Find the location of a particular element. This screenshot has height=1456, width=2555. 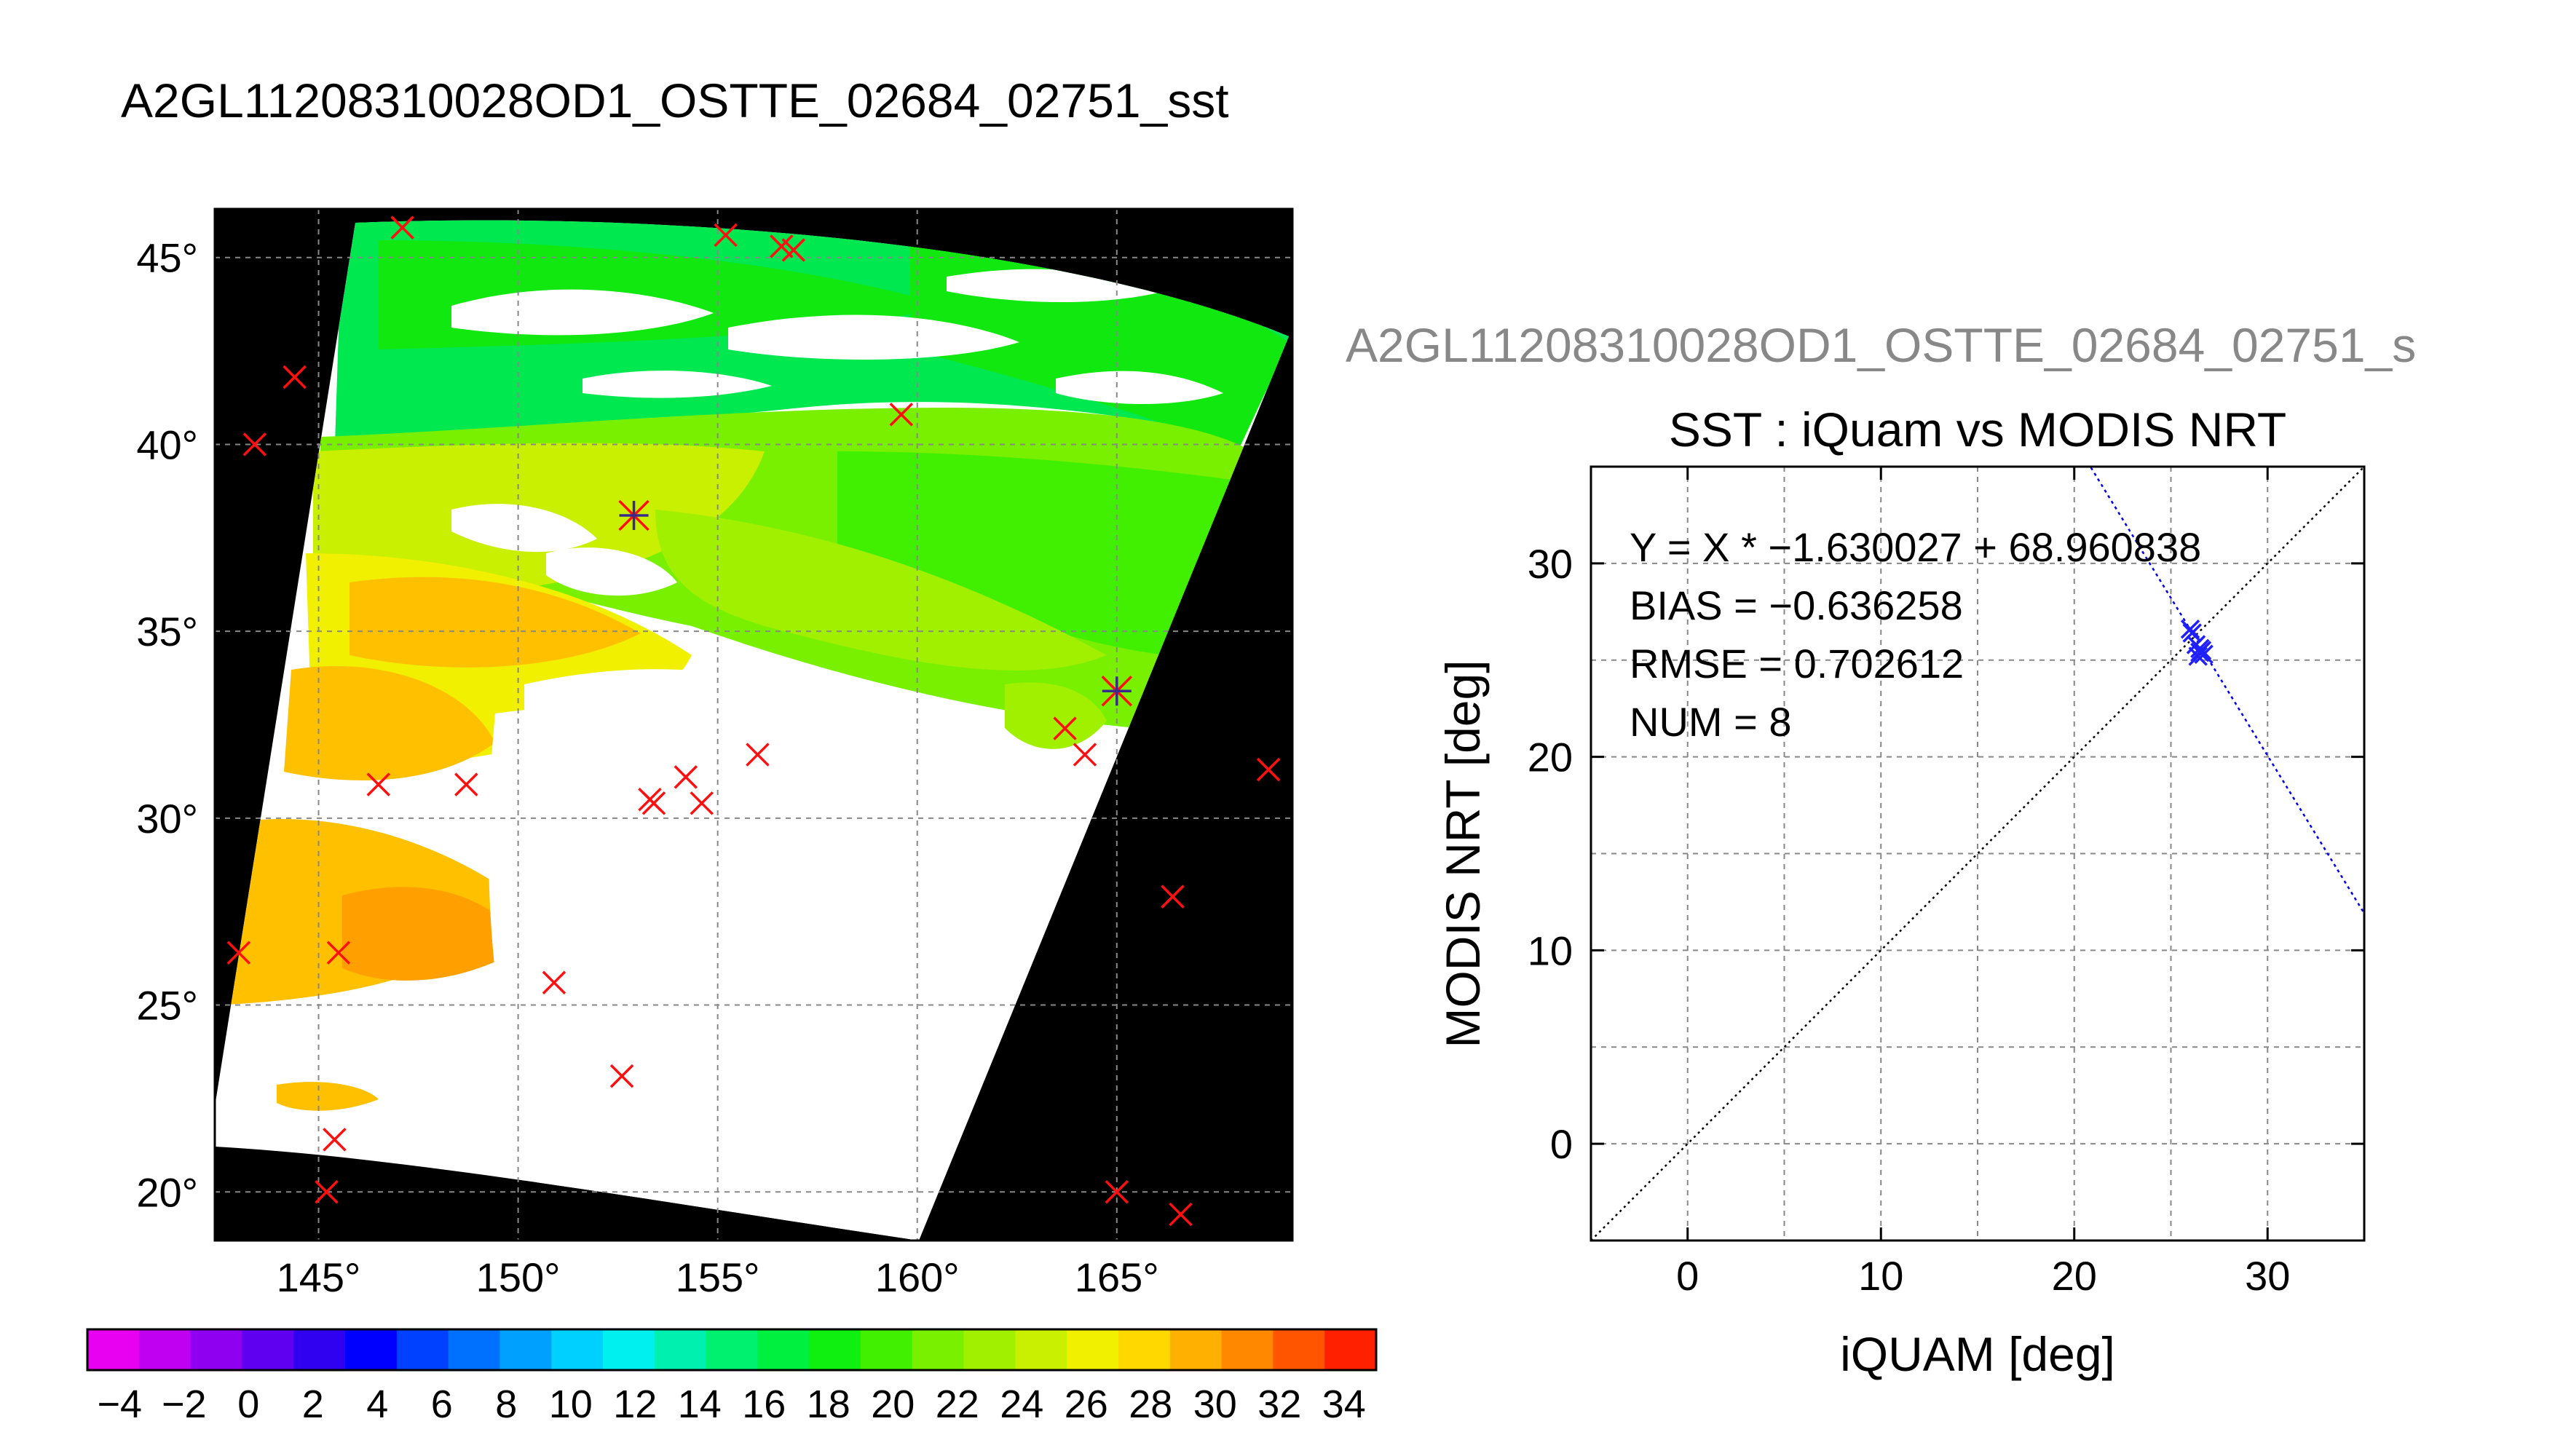

colorbar-tick-label: 4 is located at coordinates (377, 1404).